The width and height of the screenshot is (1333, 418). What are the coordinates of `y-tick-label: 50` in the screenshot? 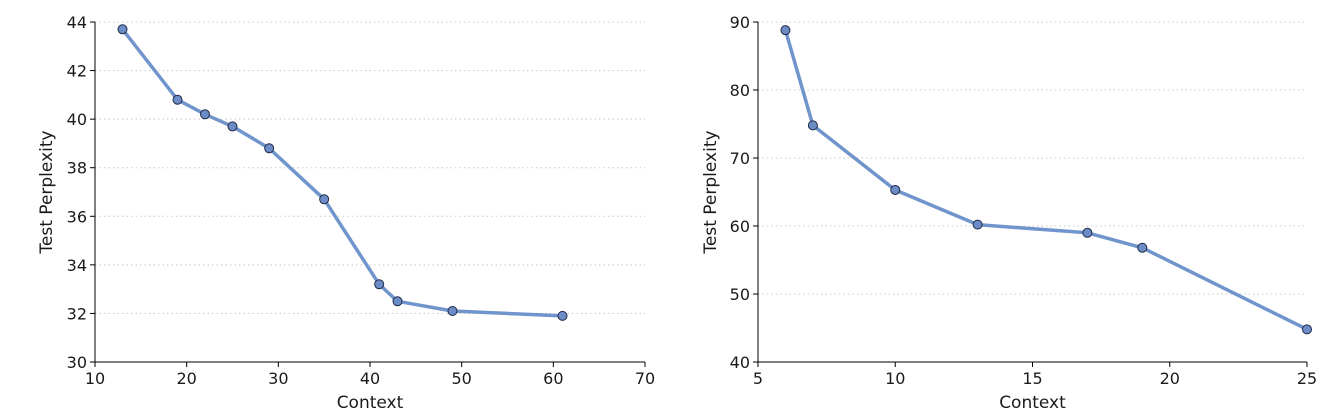 It's located at (740, 294).